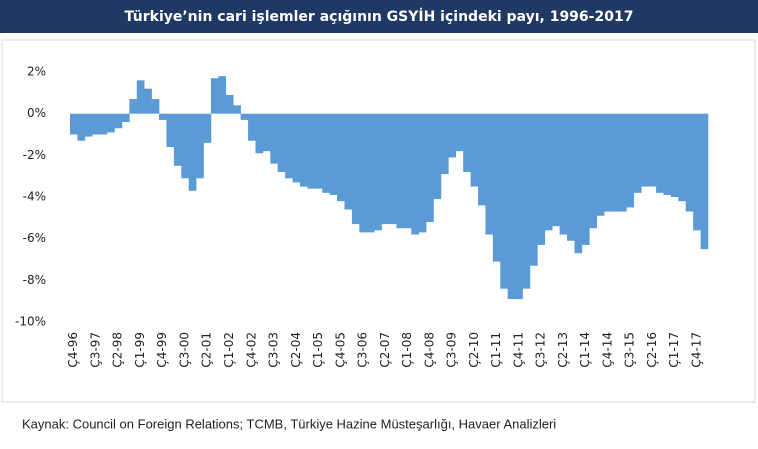 The height and width of the screenshot is (449, 758). What do you see at coordinates (474, 350) in the screenshot?
I see `x-tick-label: Ç2-10` at bounding box center [474, 350].